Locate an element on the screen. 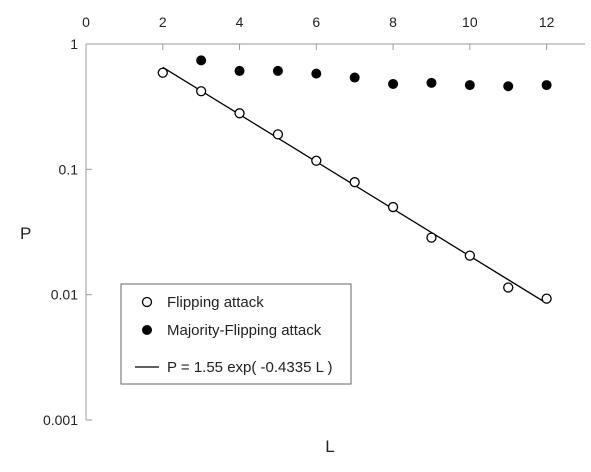 The image size is (591, 472). x-tick-label: 0 is located at coordinates (86, 22).